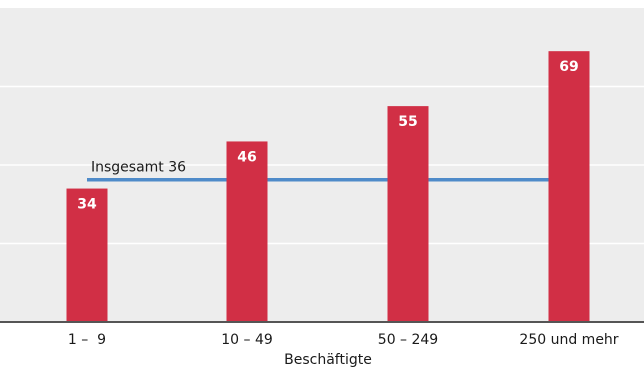 This screenshot has width=644, height=371. Describe the element at coordinates (138, 168) in the screenshot. I see `reference-line-label: Insgesamt 36` at that location.